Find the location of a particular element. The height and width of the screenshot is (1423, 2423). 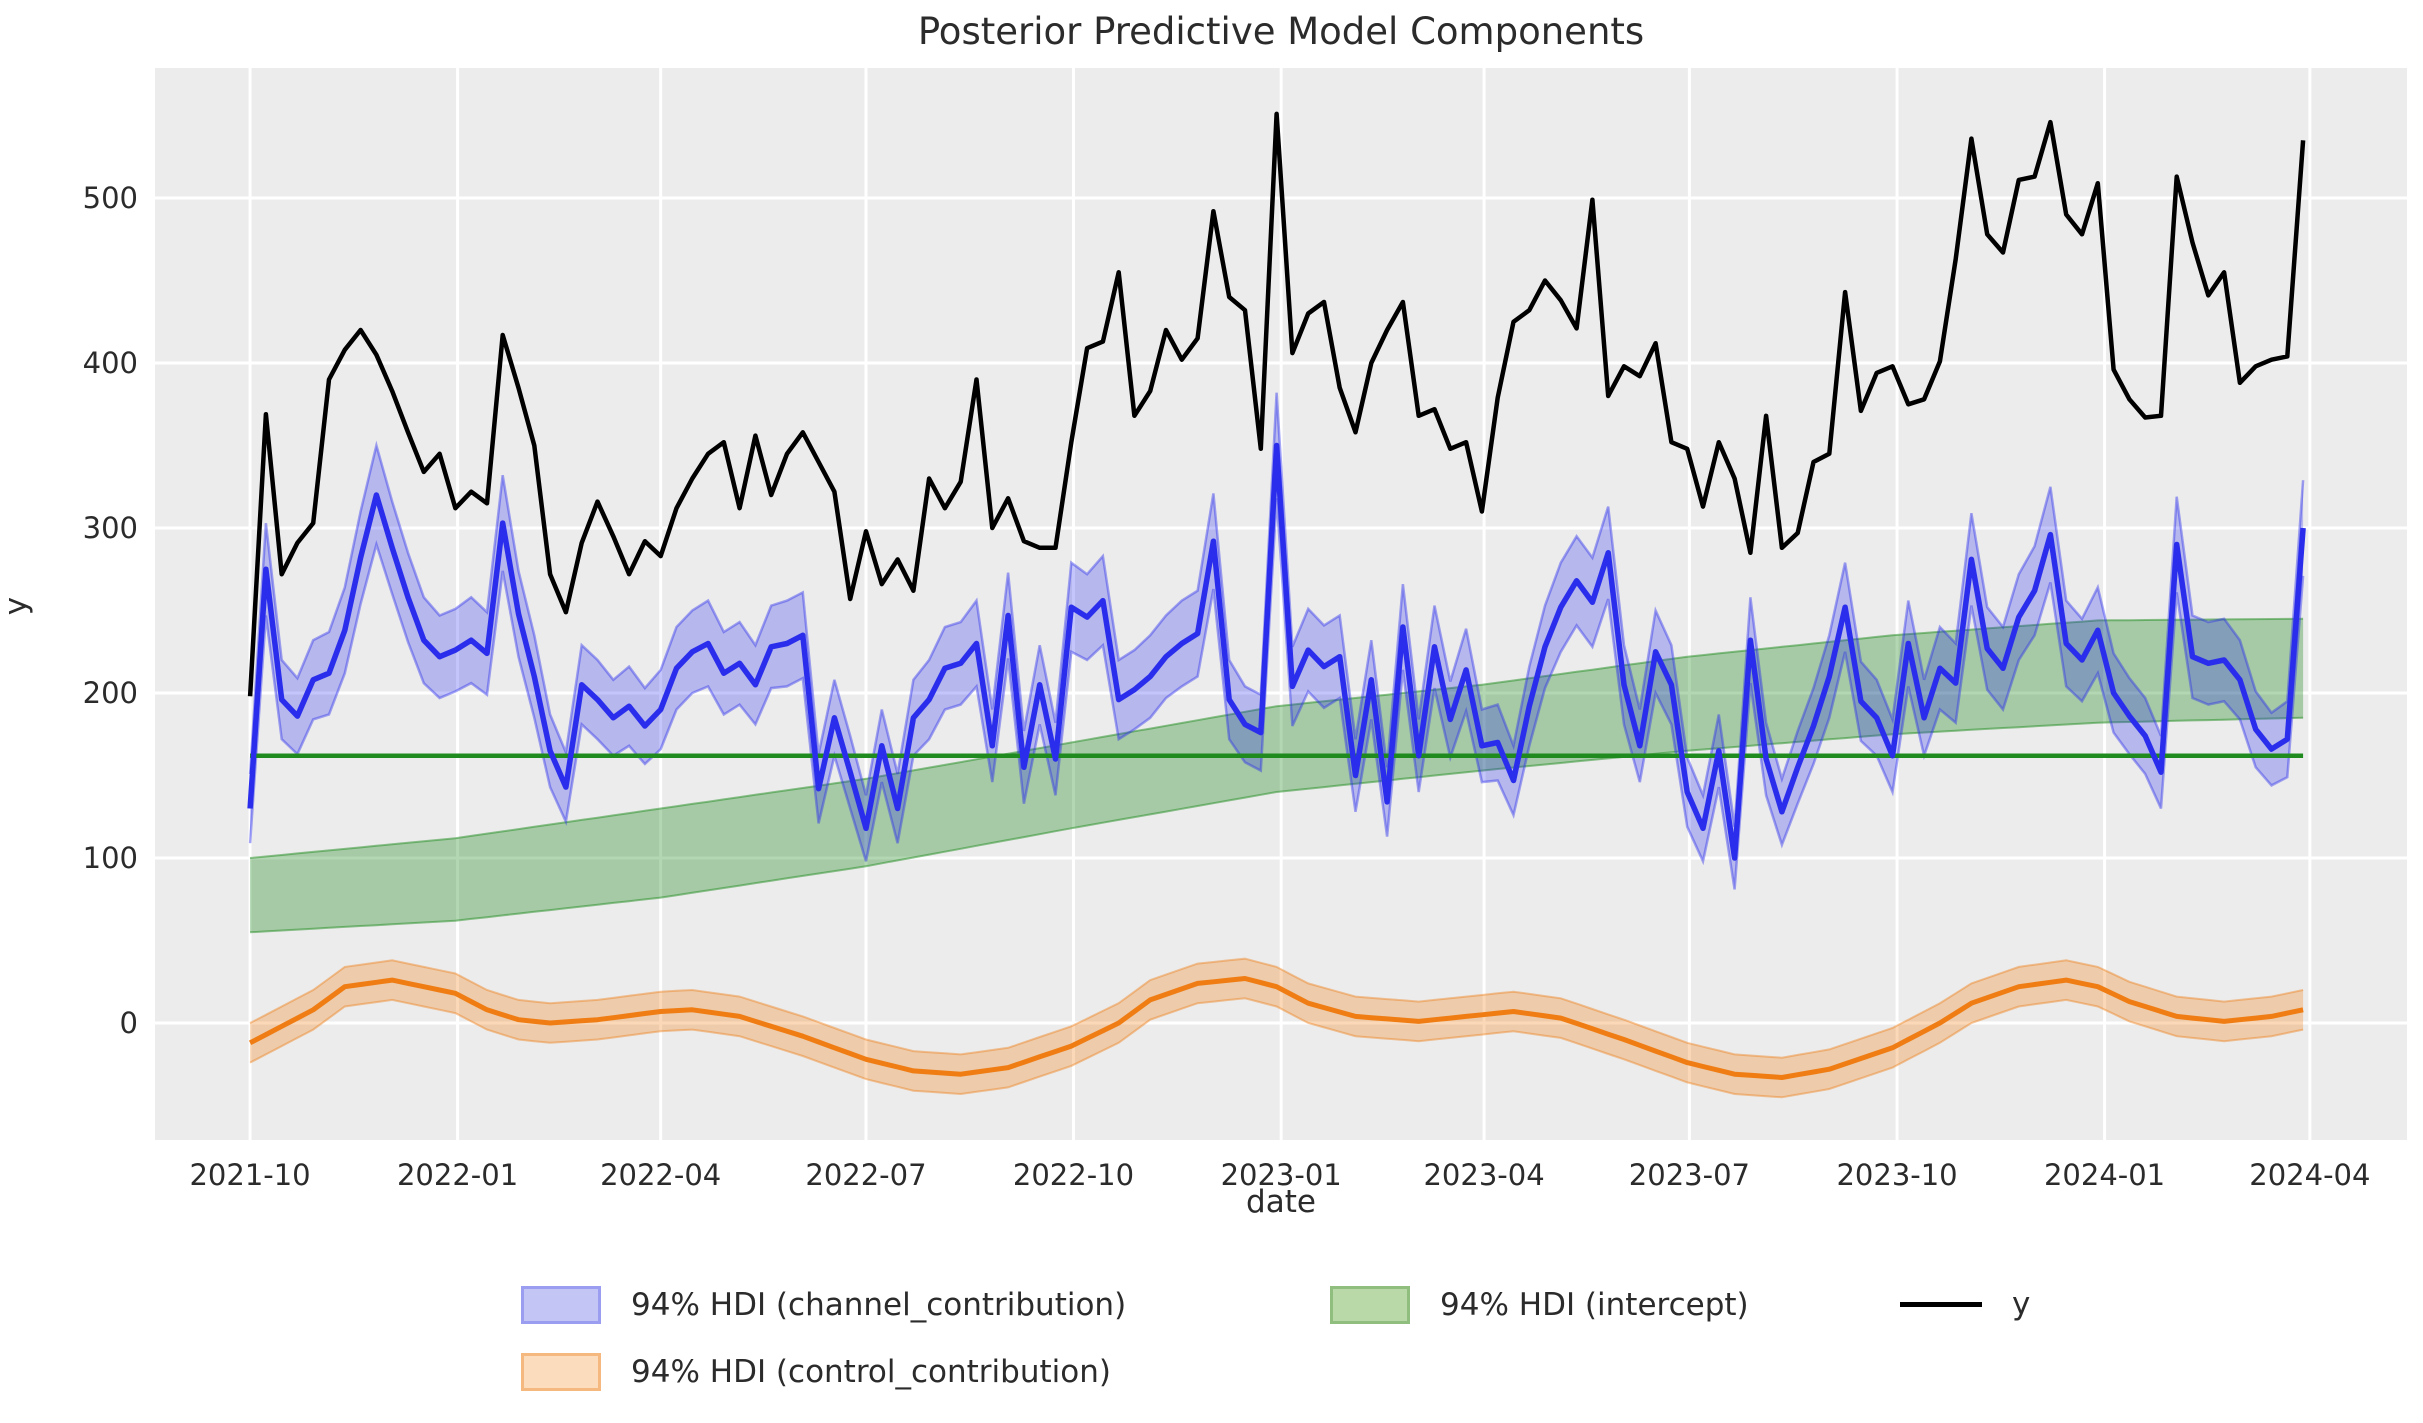

x-tick-label: 2022-10 is located at coordinates (1073, 1175).